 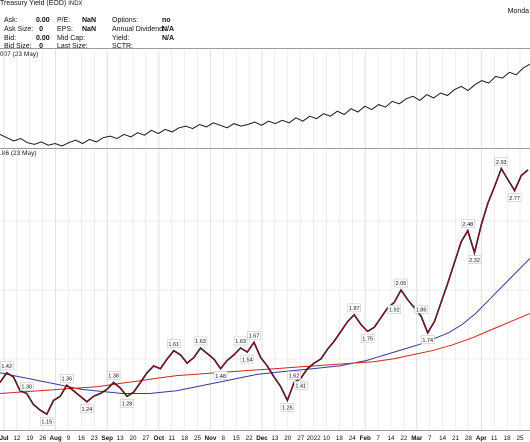 What do you see at coordinates (4, 438) in the screenshot?
I see `x-tick-label: Jul` at bounding box center [4, 438].